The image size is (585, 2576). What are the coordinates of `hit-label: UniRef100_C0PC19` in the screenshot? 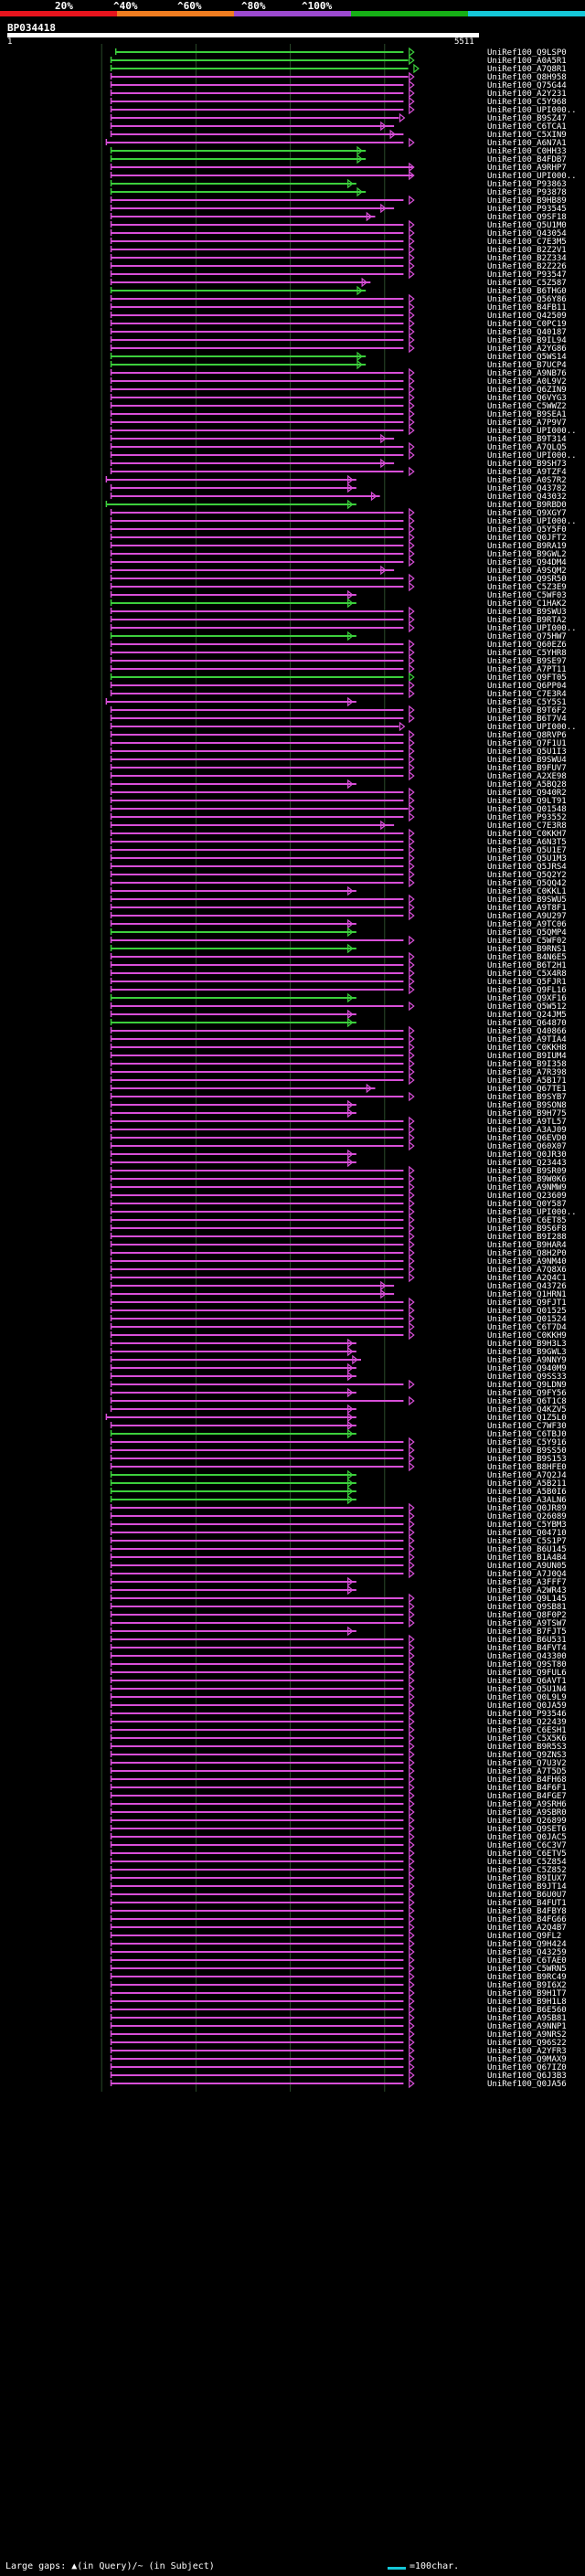 It's located at (527, 324).